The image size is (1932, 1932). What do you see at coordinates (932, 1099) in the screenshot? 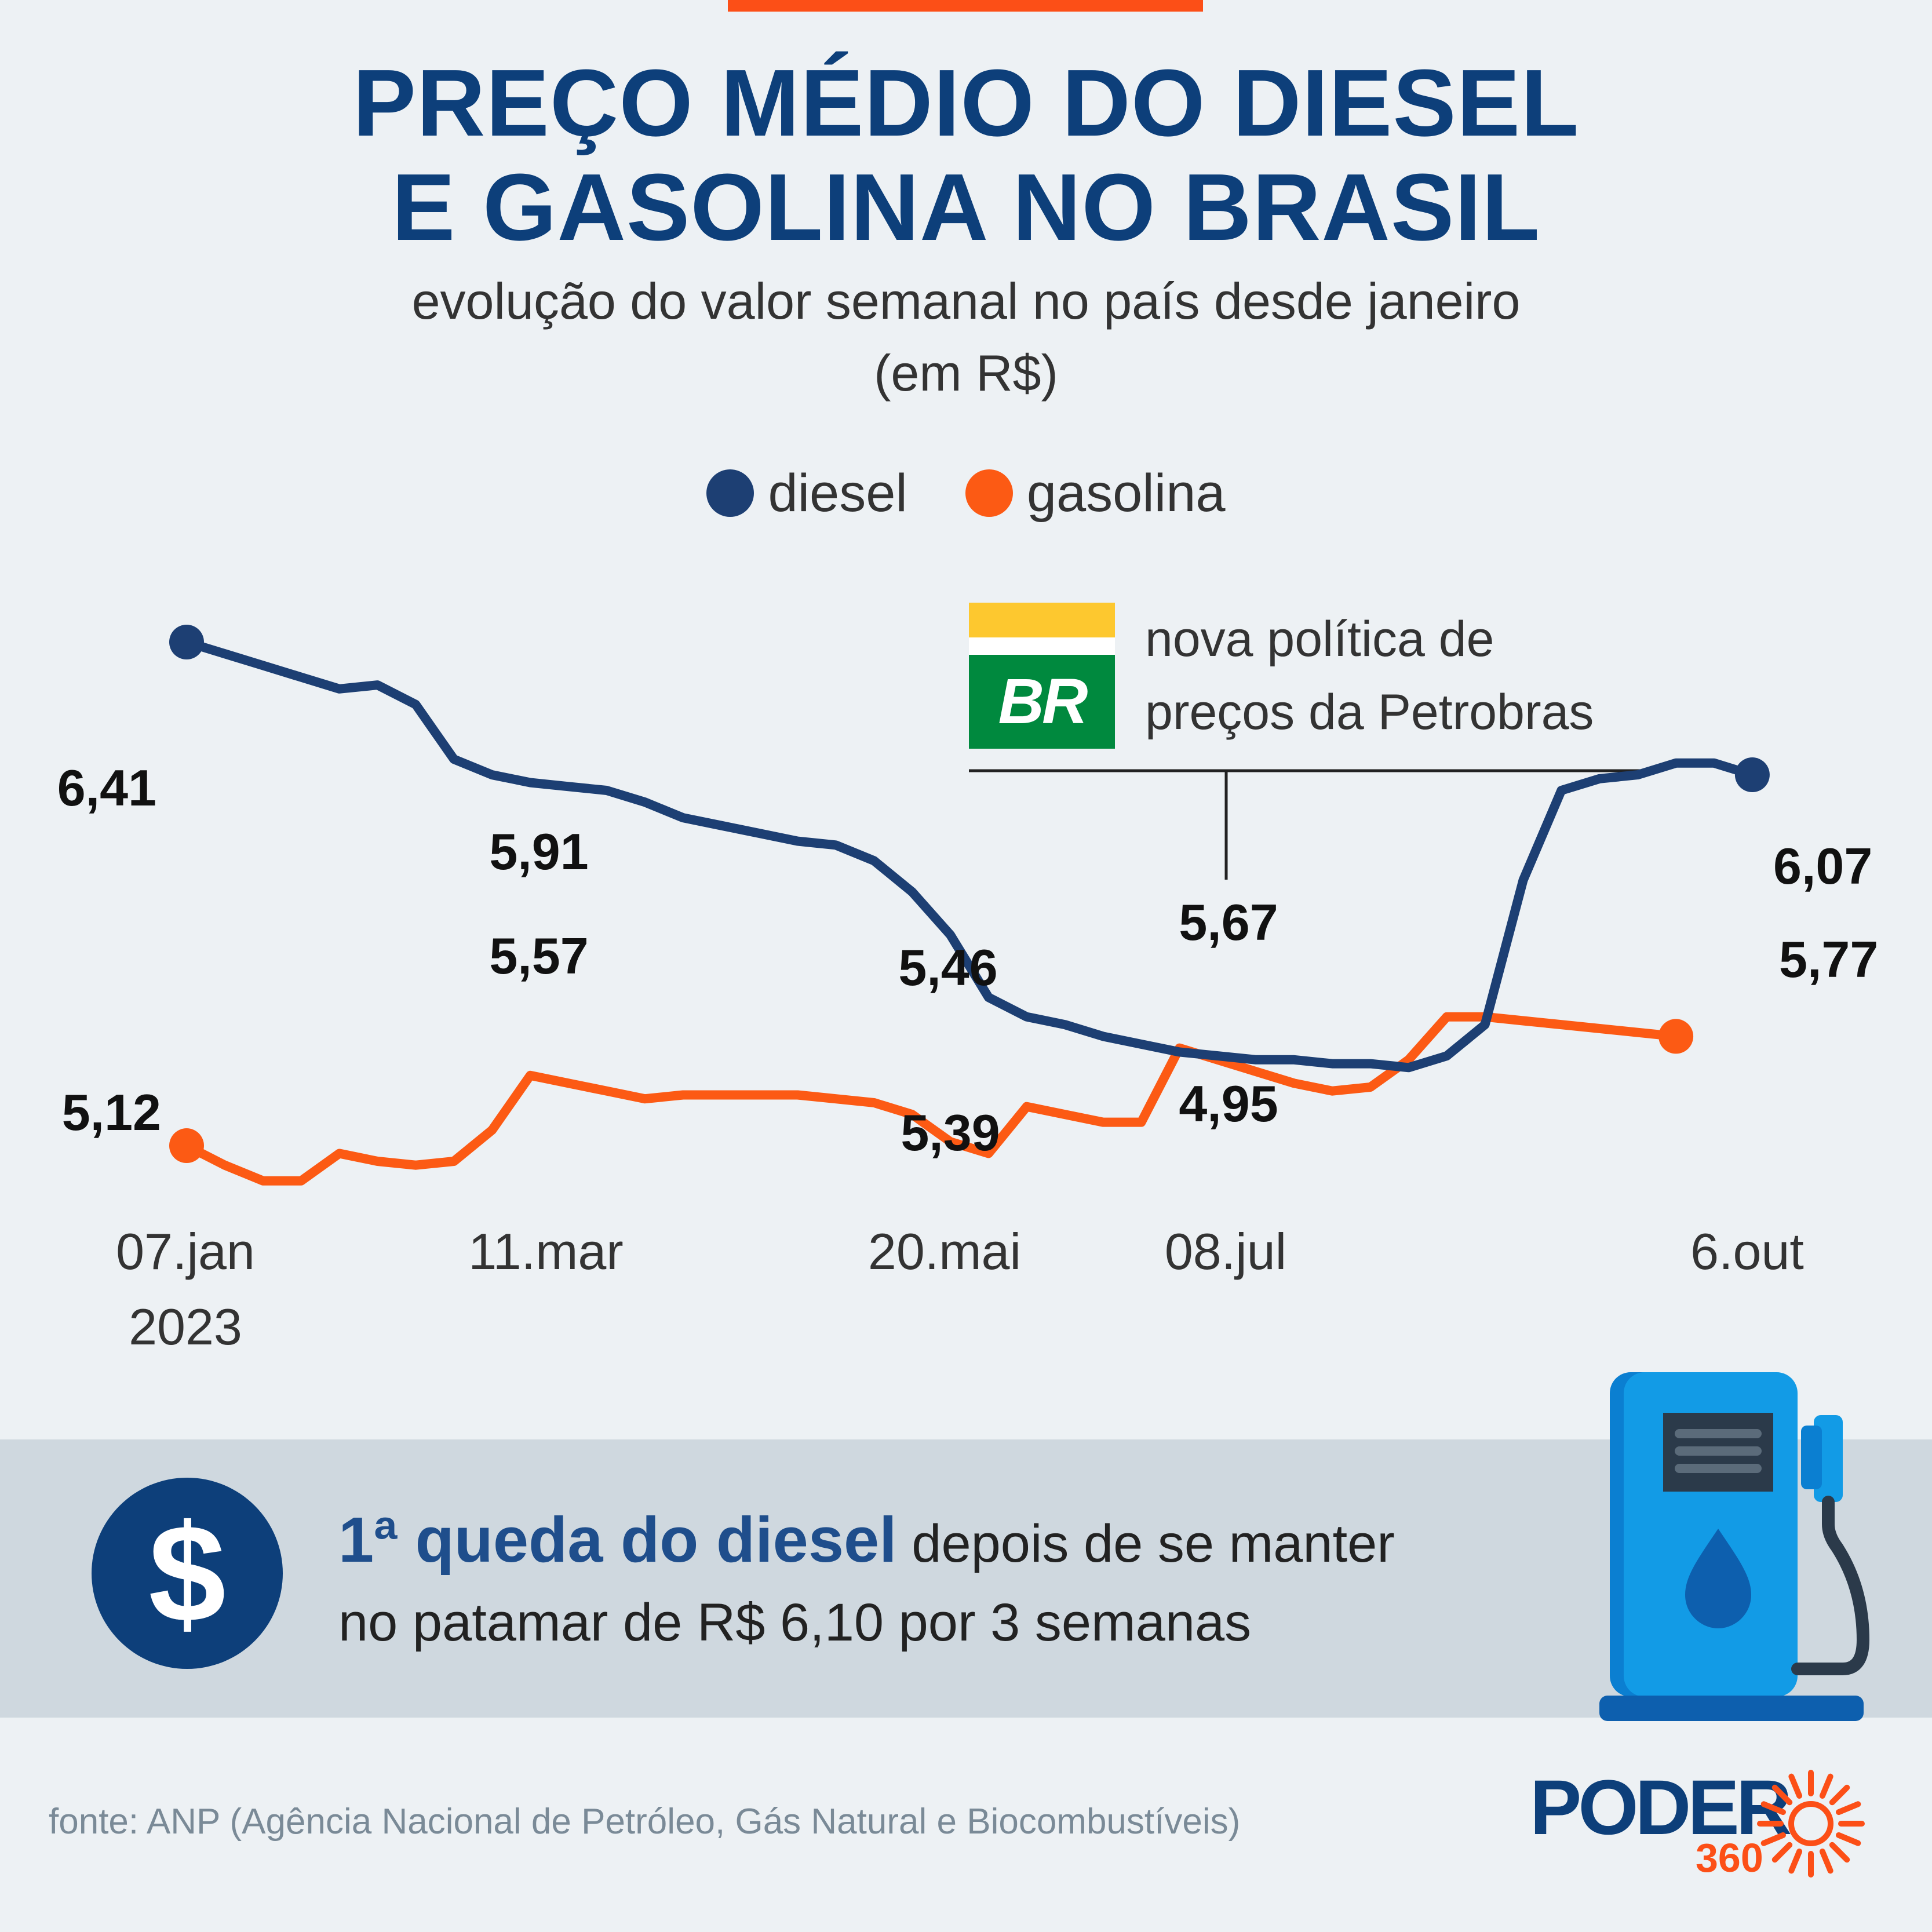
I see `series-line-gasolina` at bounding box center [932, 1099].